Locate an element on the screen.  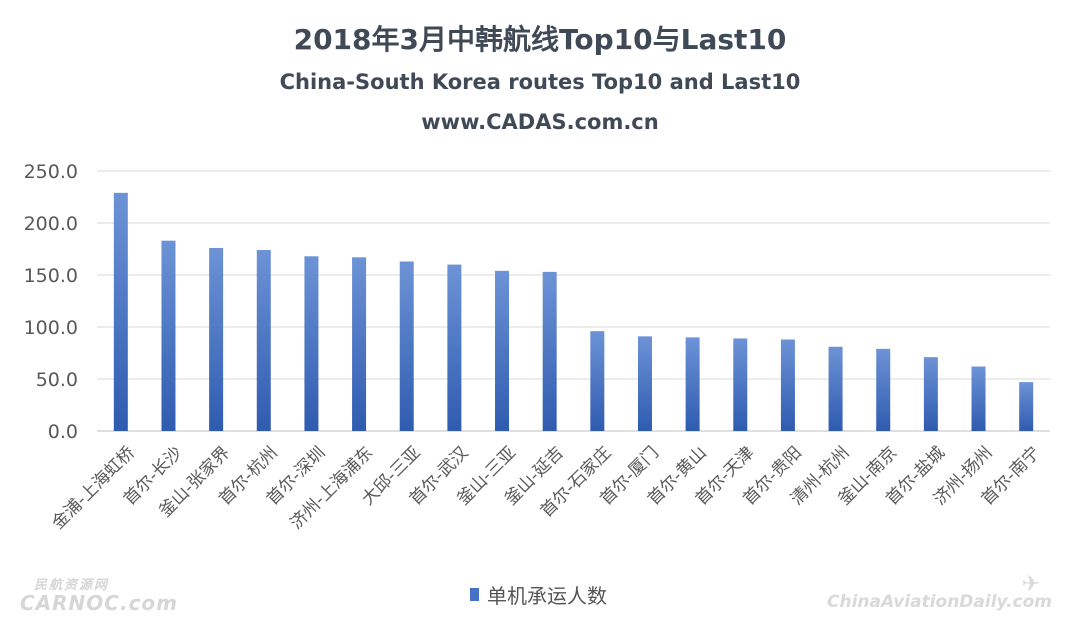
y-tick-label: 0.0 is located at coordinates (63, 432).